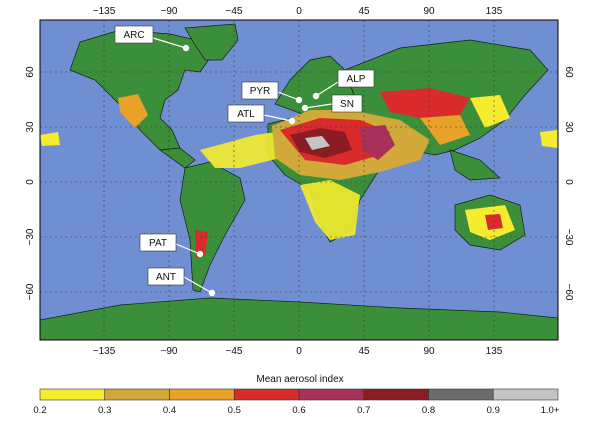 Image resolution: width=600 pixels, height=424 pixels. Describe the element at coordinates (317, 143) in the screenshot. I see `aerosol-sahara-peak` at that location.